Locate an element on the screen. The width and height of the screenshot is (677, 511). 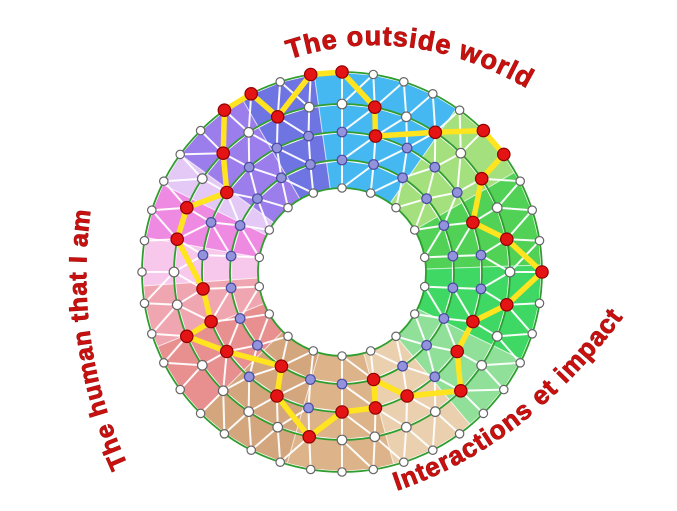
label-human-that-i-am: The human that I am is located at coordinates (98, 340).